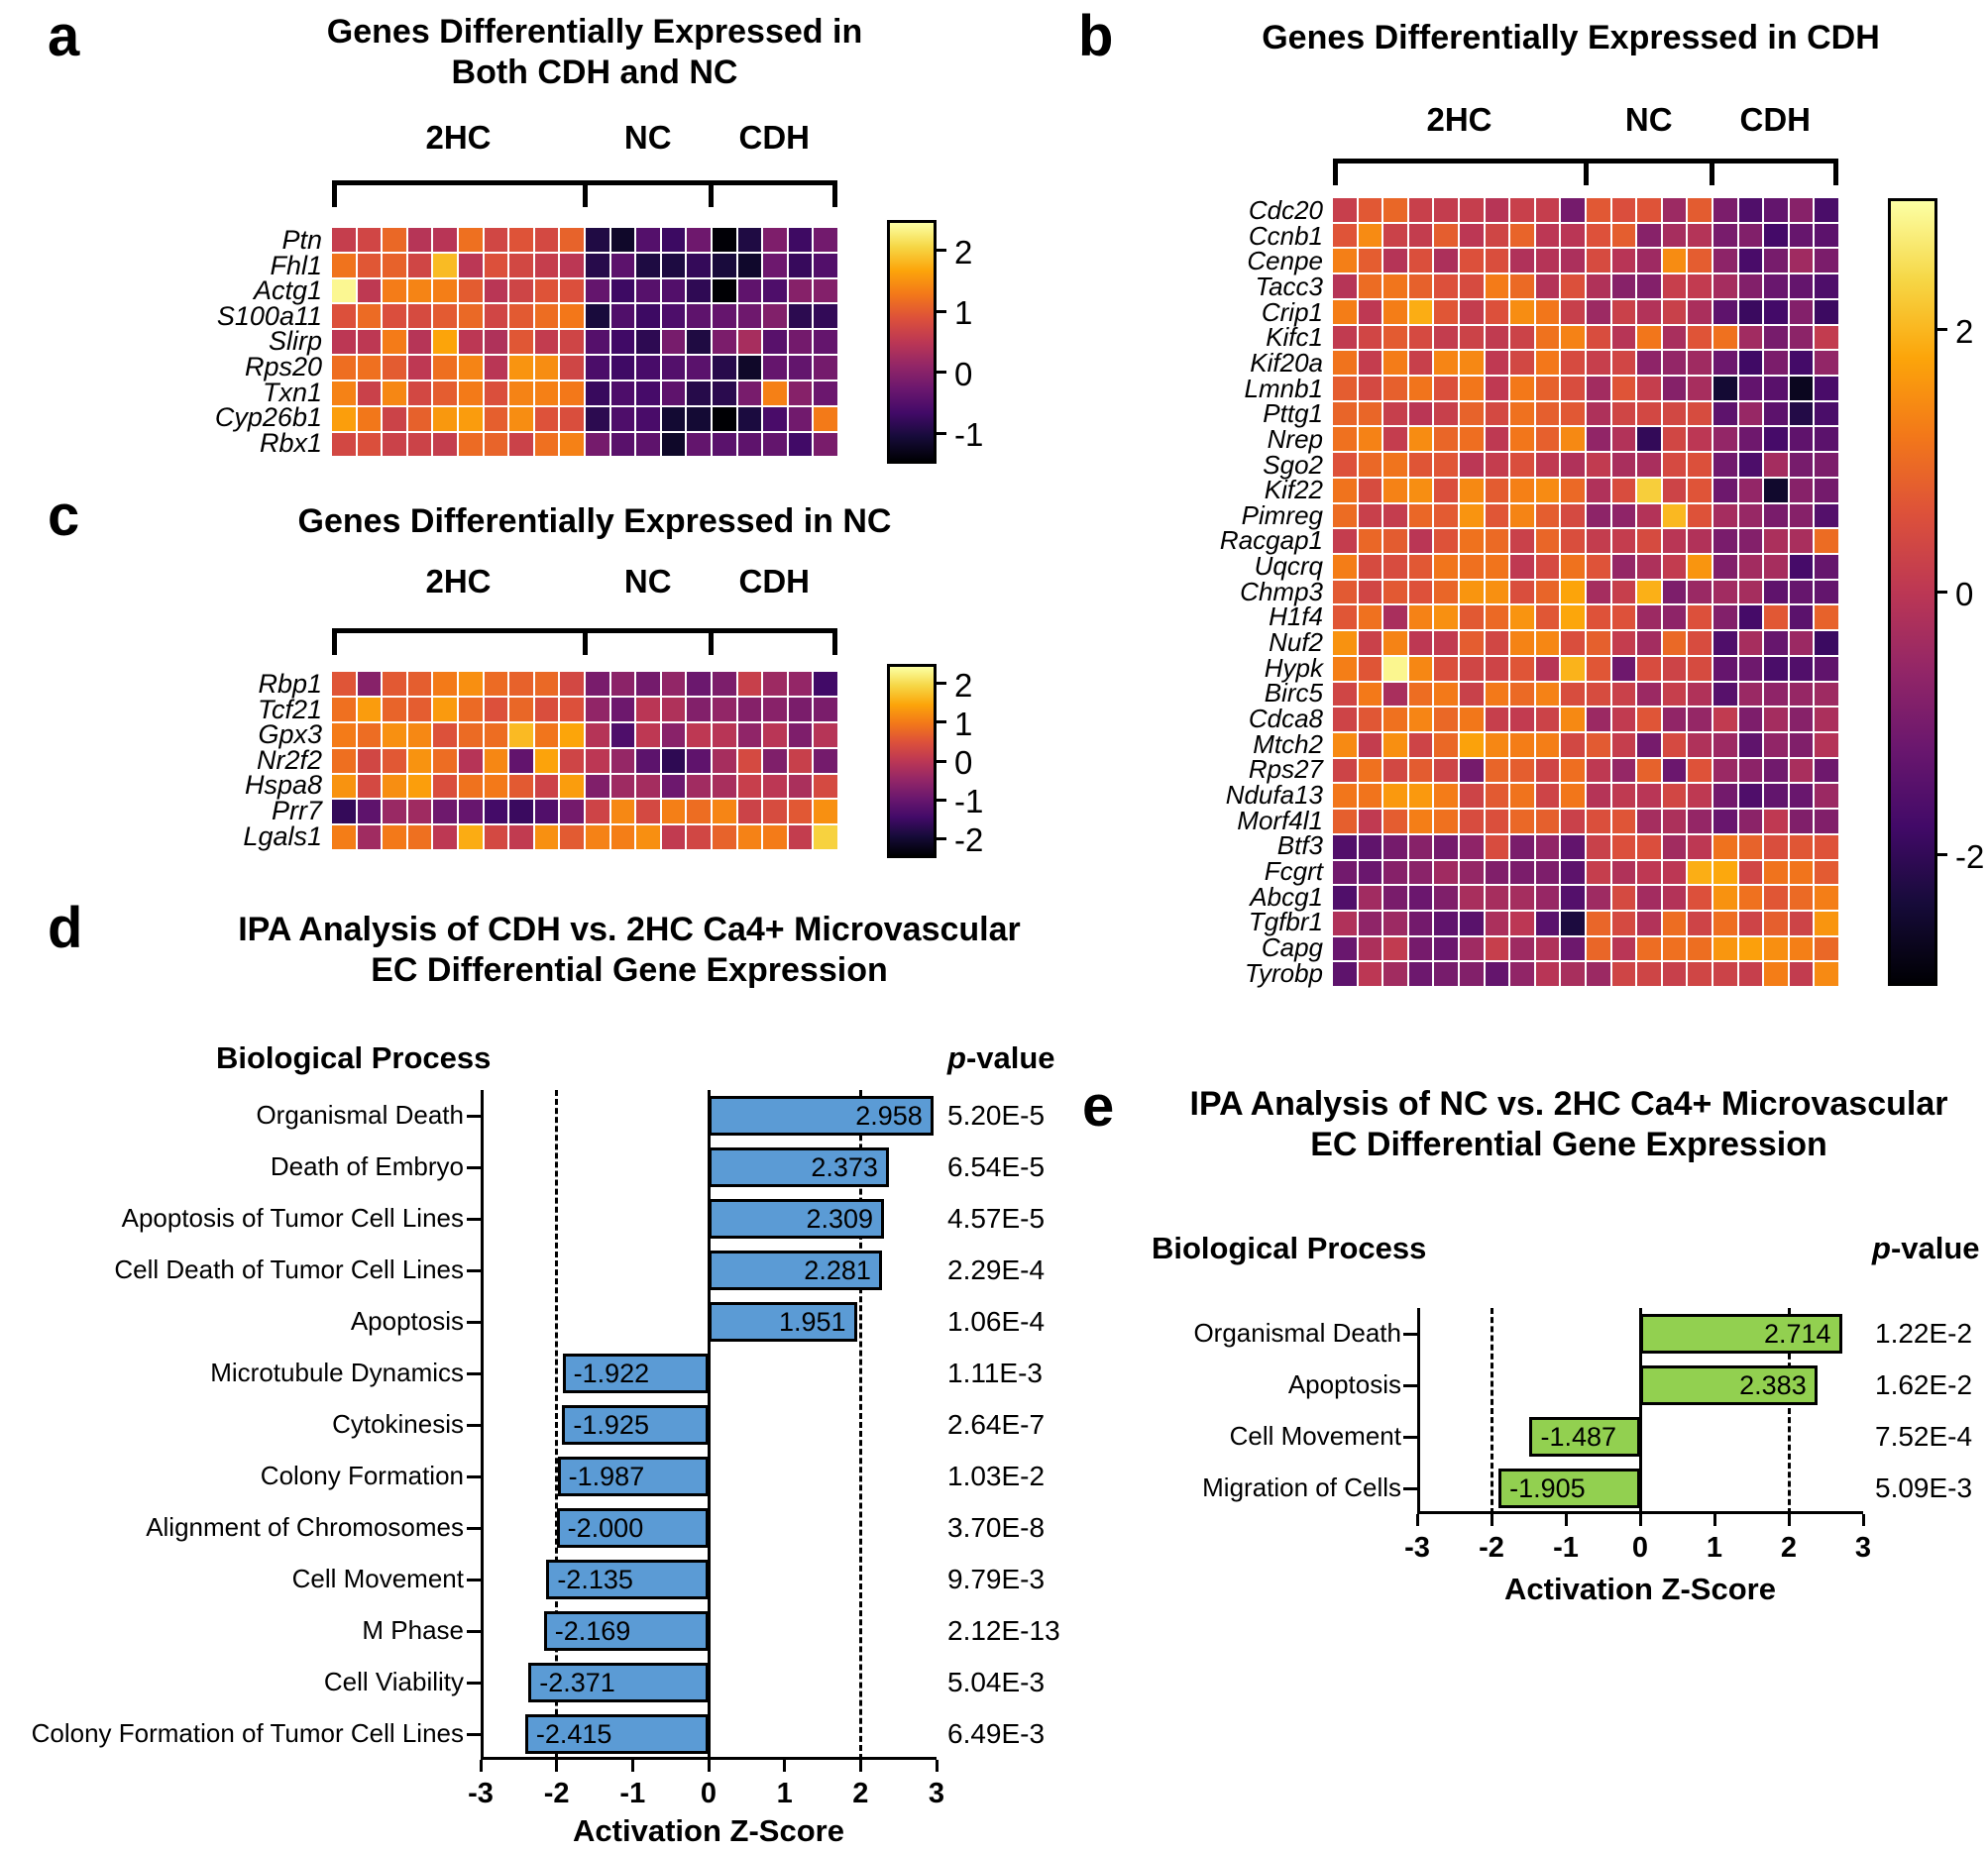 The image size is (1988, 1853). Describe the element at coordinates (860, 1793) in the screenshot. I see `x-axis-tick-label: 2` at that location.